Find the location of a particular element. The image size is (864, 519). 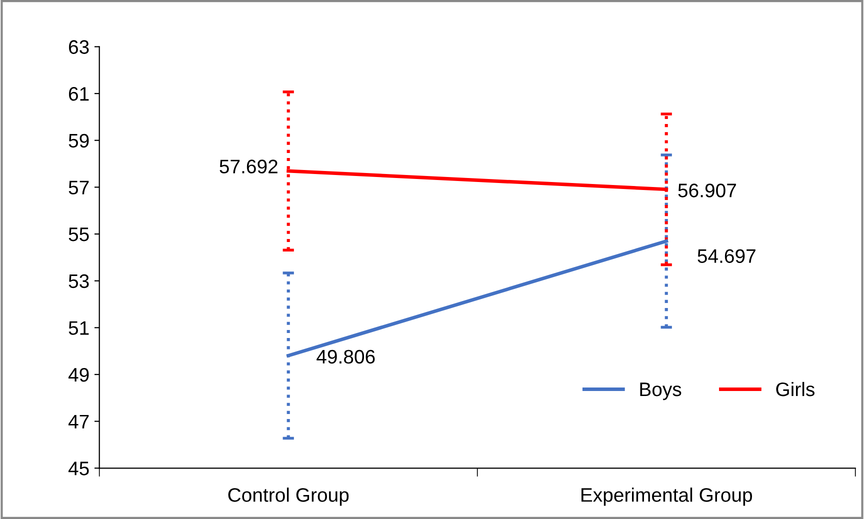

y-tick-label: 45 is located at coordinates (78, 469).